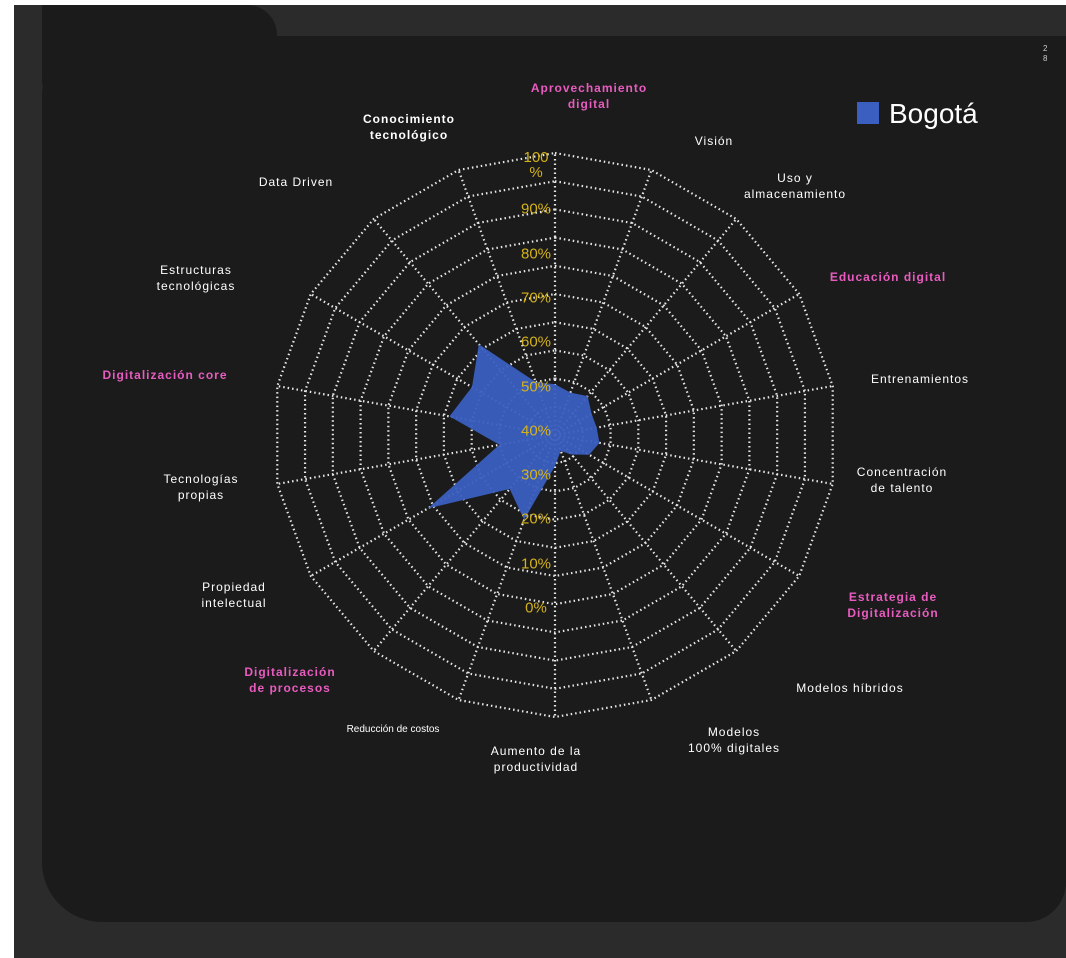 This screenshot has width=1066, height=958. What do you see at coordinates (536, 342) in the screenshot?
I see `y-tick-label: 60%` at bounding box center [536, 342].